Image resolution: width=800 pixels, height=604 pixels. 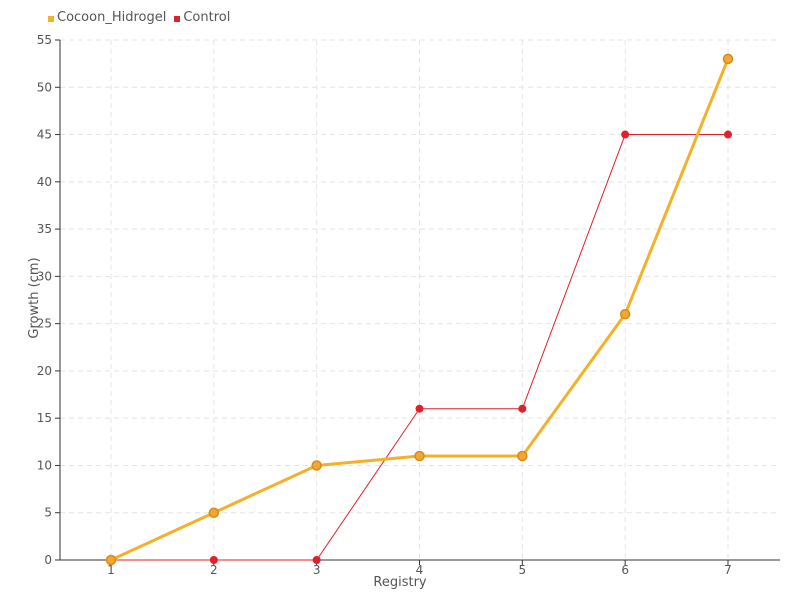 What do you see at coordinates (44, 229) in the screenshot?
I see `y-tick-label: 35` at bounding box center [44, 229].